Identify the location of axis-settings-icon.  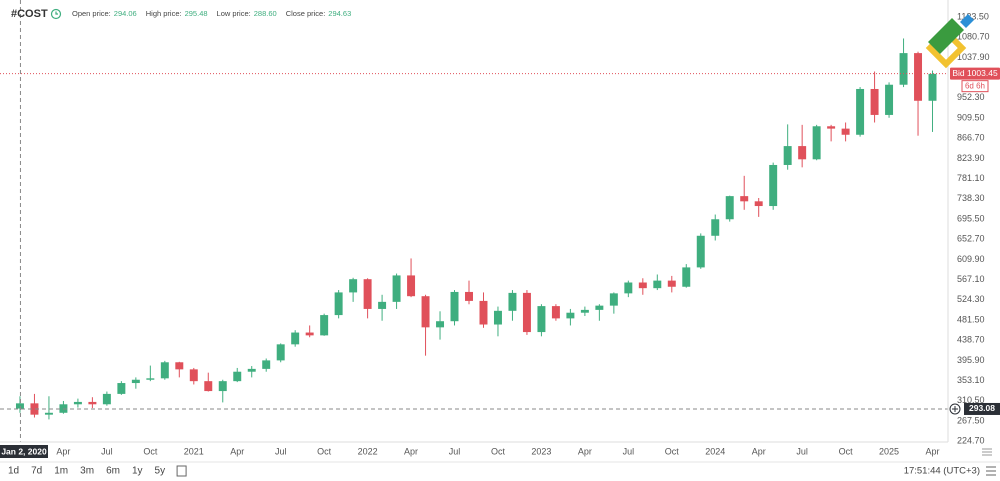
(987, 452).